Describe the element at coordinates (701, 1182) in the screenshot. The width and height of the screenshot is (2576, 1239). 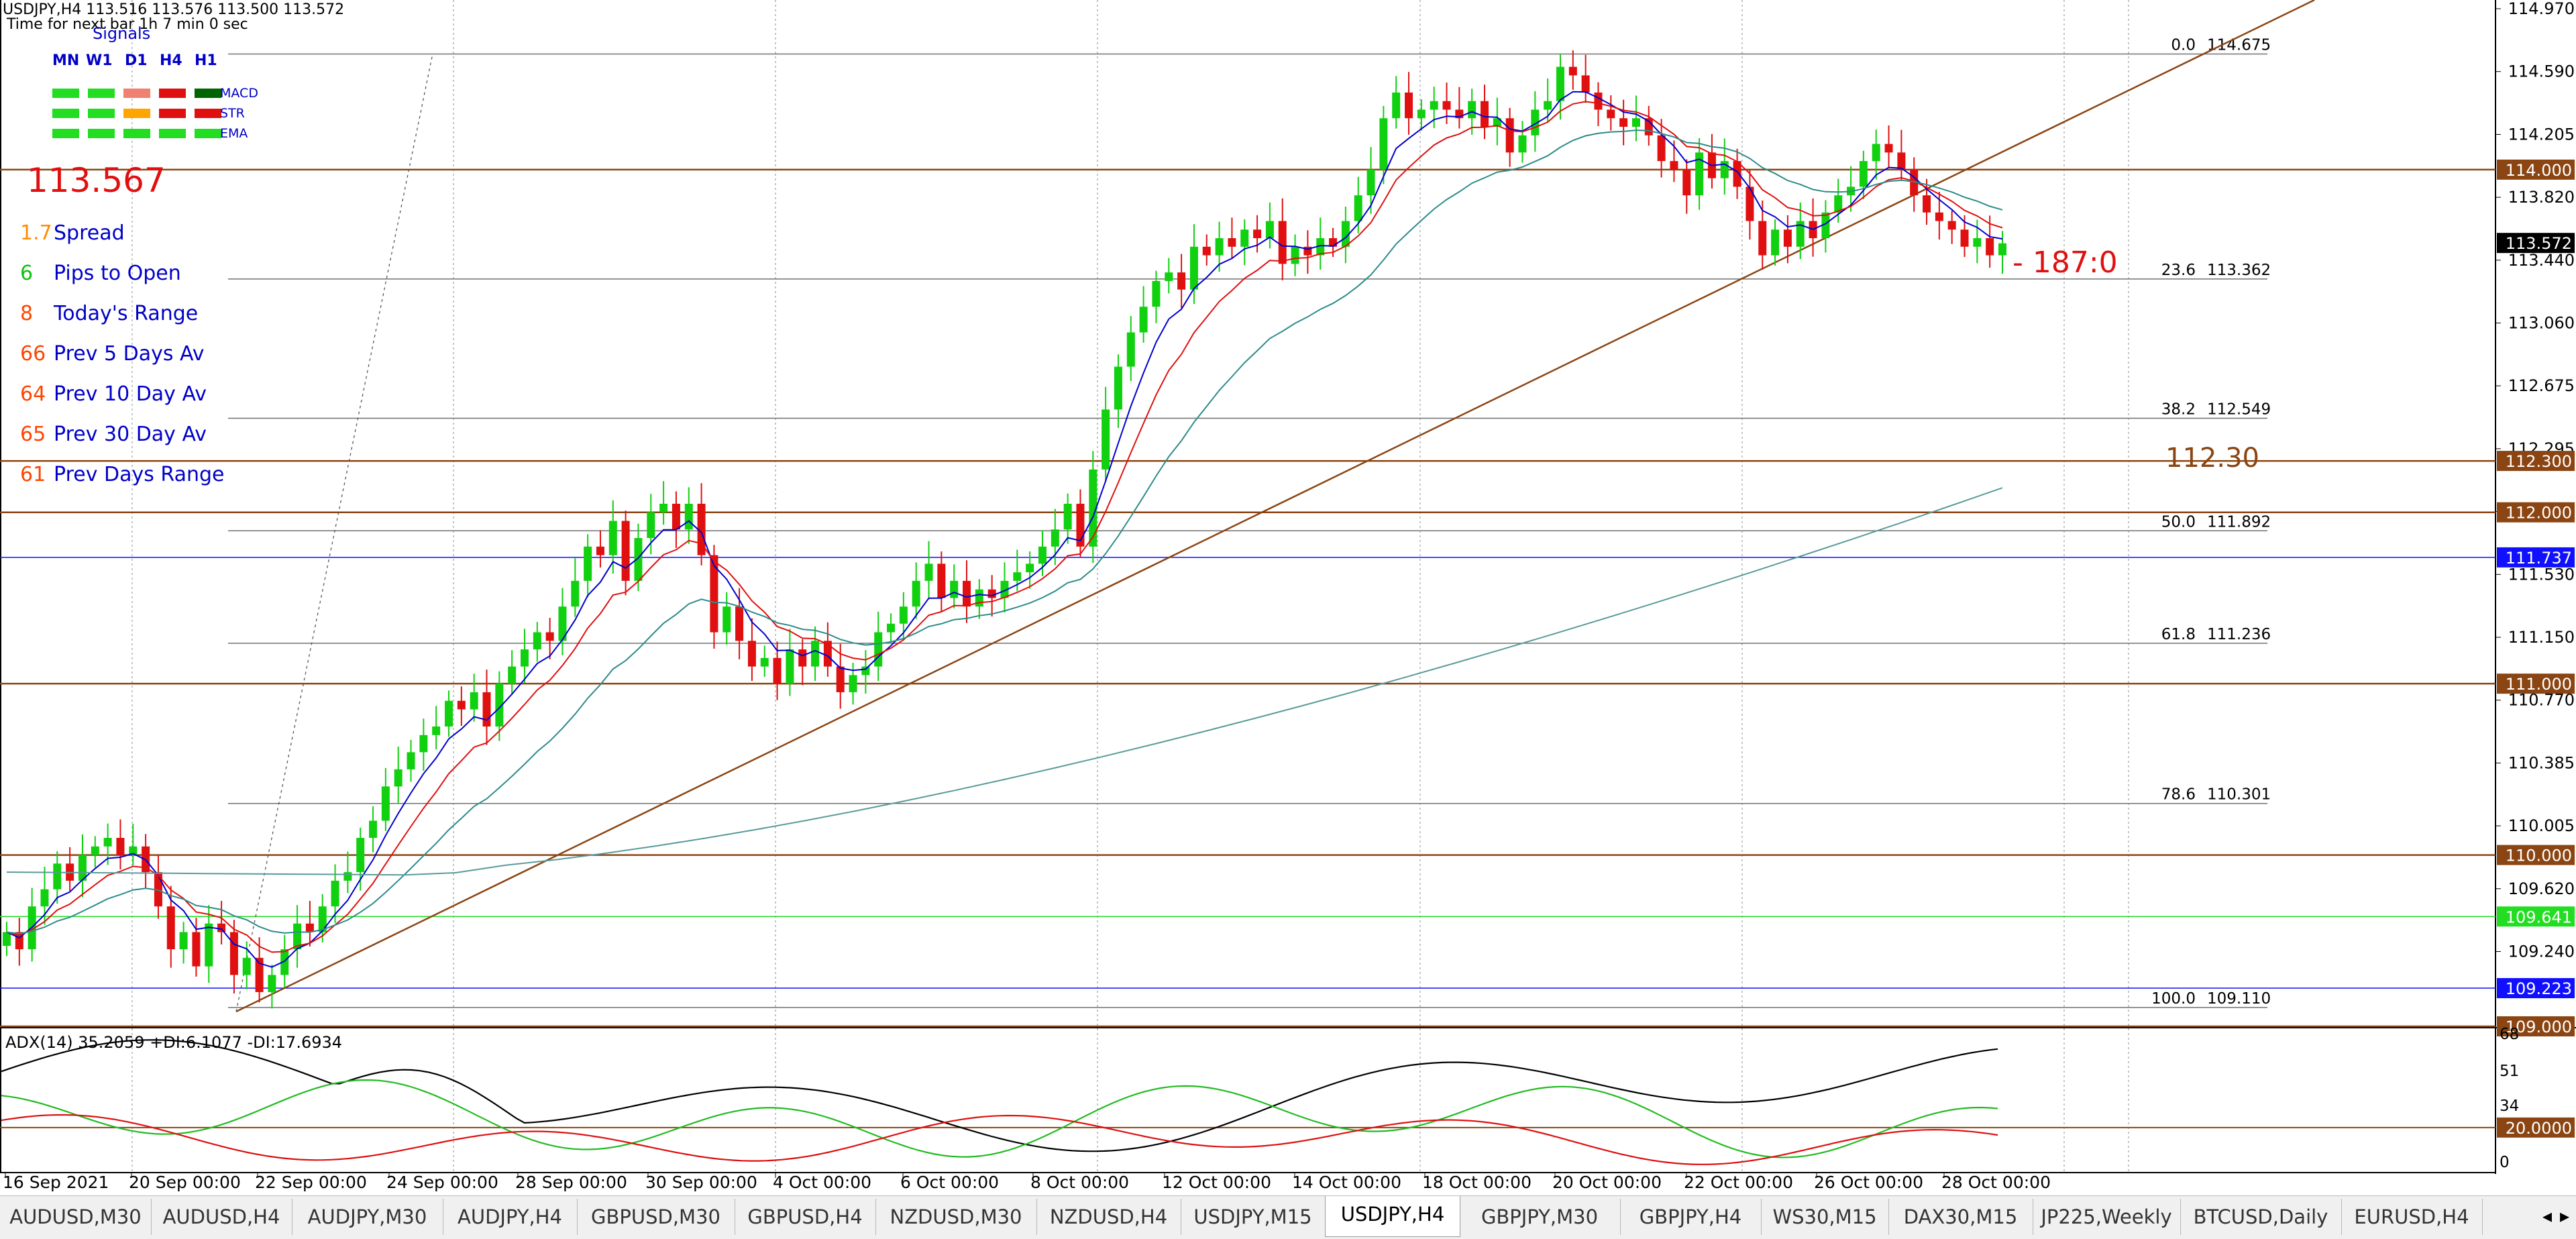
I see `time-tick-label: 30 Sep 00:00` at that location.